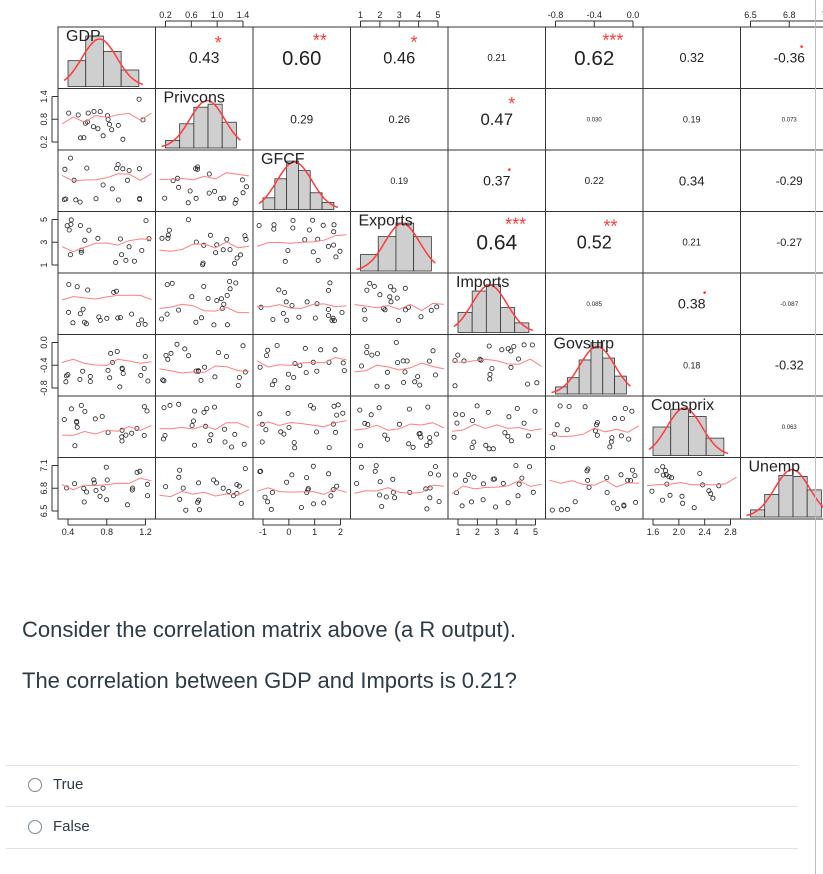 The image size is (823, 874). I want to click on density-curve, so click(298, 185).